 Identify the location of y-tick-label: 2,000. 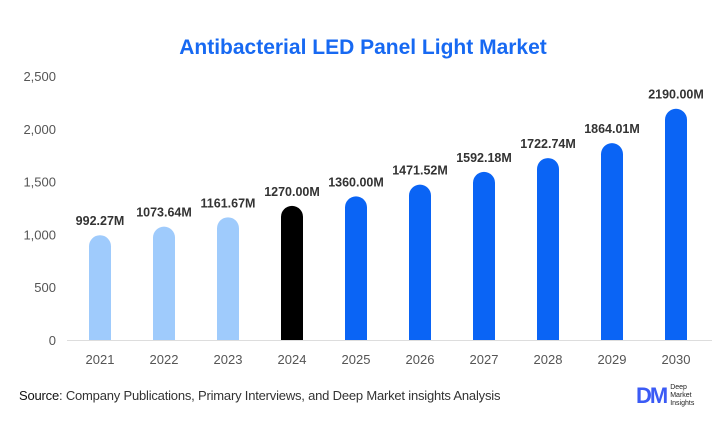
(39, 129).